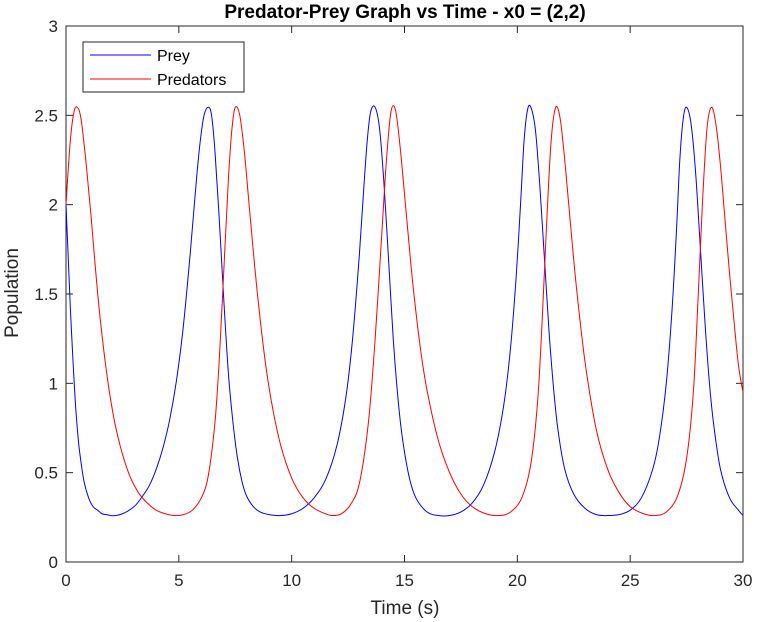 The height and width of the screenshot is (622, 757). What do you see at coordinates (517, 580) in the screenshot?
I see `x-tick-label: 20` at bounding box center [517, 580].